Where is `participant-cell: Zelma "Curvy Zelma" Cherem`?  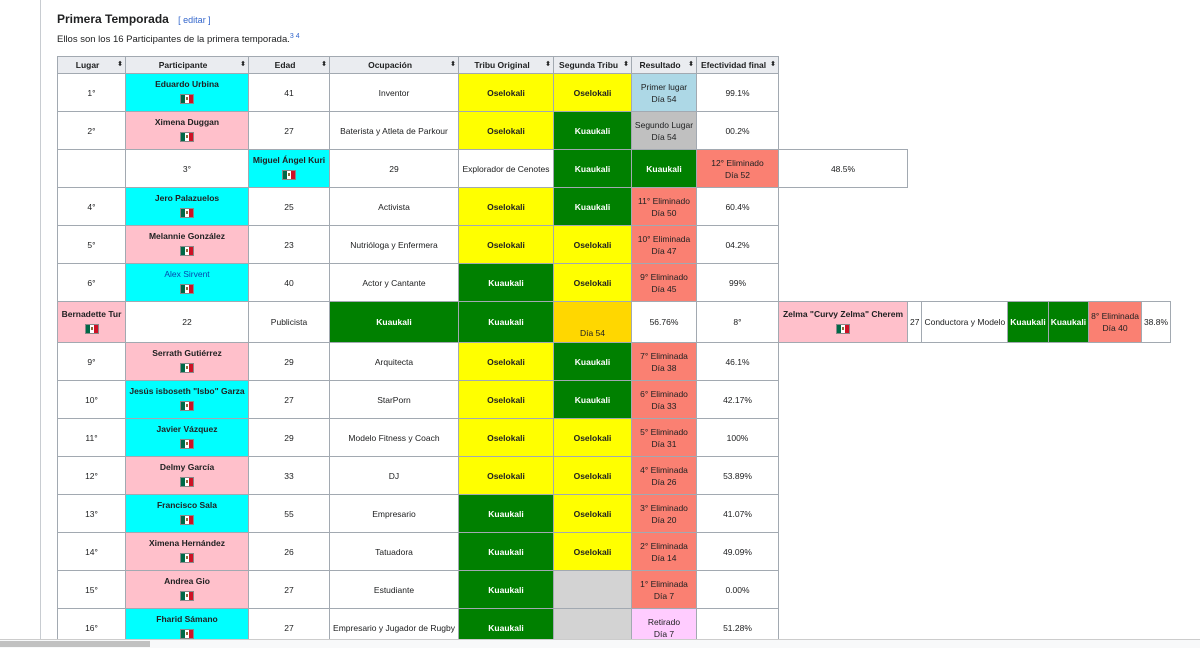 participant-cell: Zelma "Curvy Zelma" Cherem is located at coordinates (843, 322).